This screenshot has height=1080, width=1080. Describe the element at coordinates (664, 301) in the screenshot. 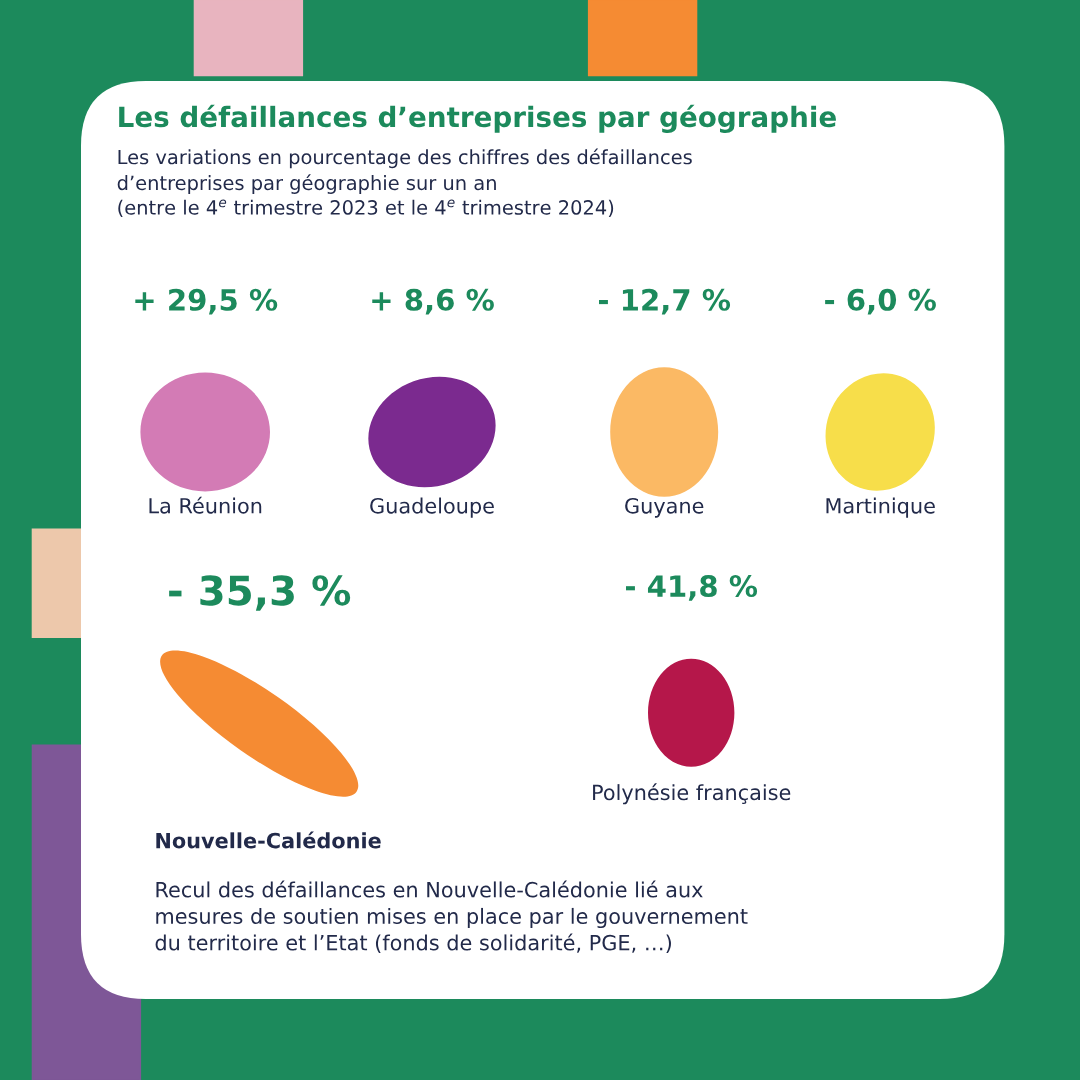

I see `data-label: - 12,7 %` at that location.